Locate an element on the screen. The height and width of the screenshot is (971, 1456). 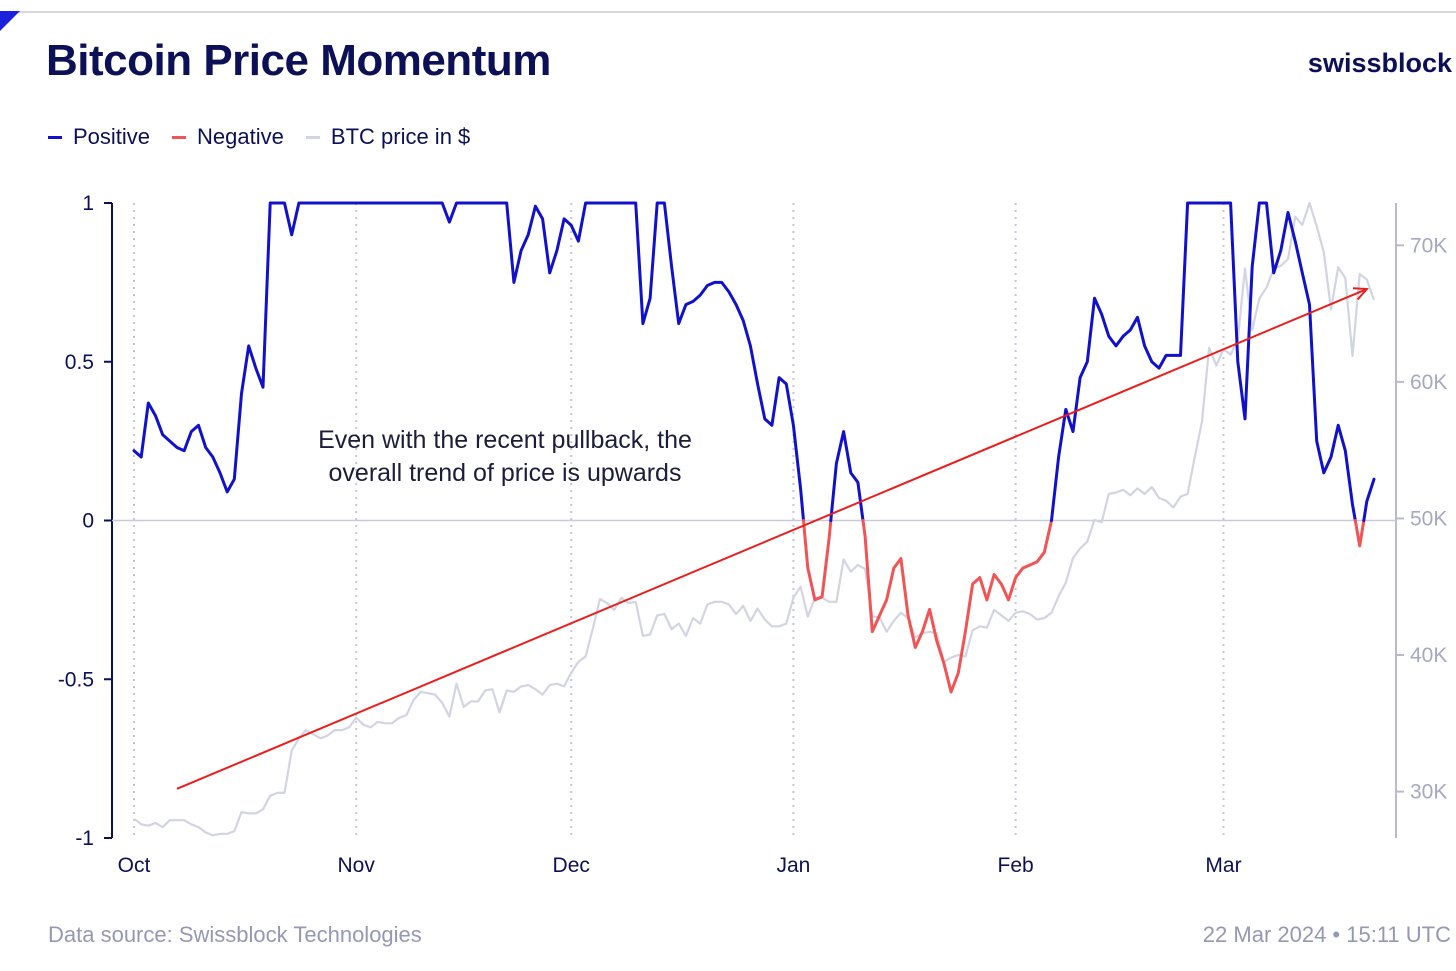
y-left-tick-label: -1 is located at coordinates (84, 838).